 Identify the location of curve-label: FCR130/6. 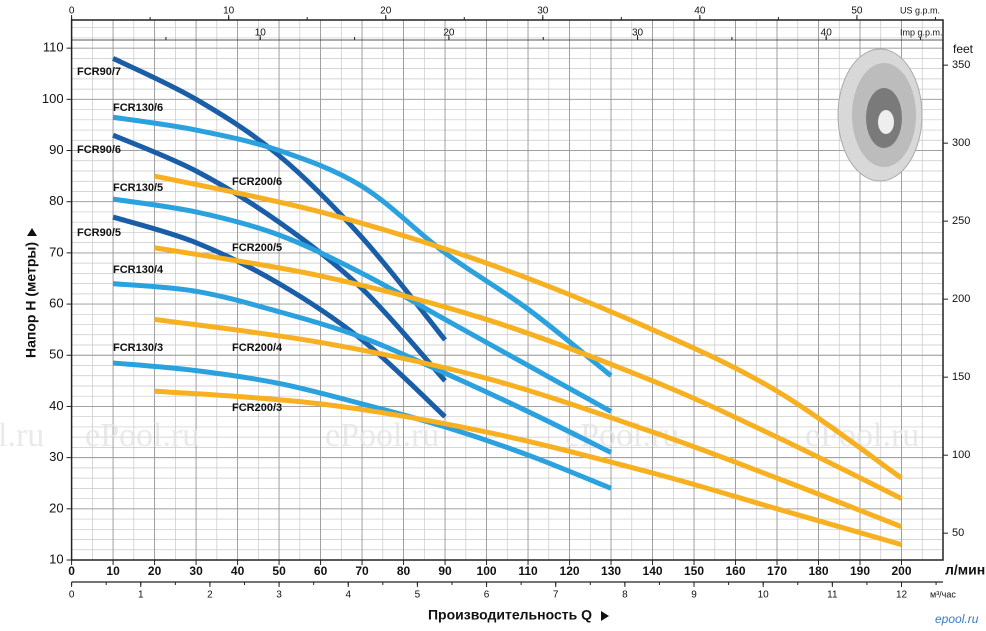
(138, 108).